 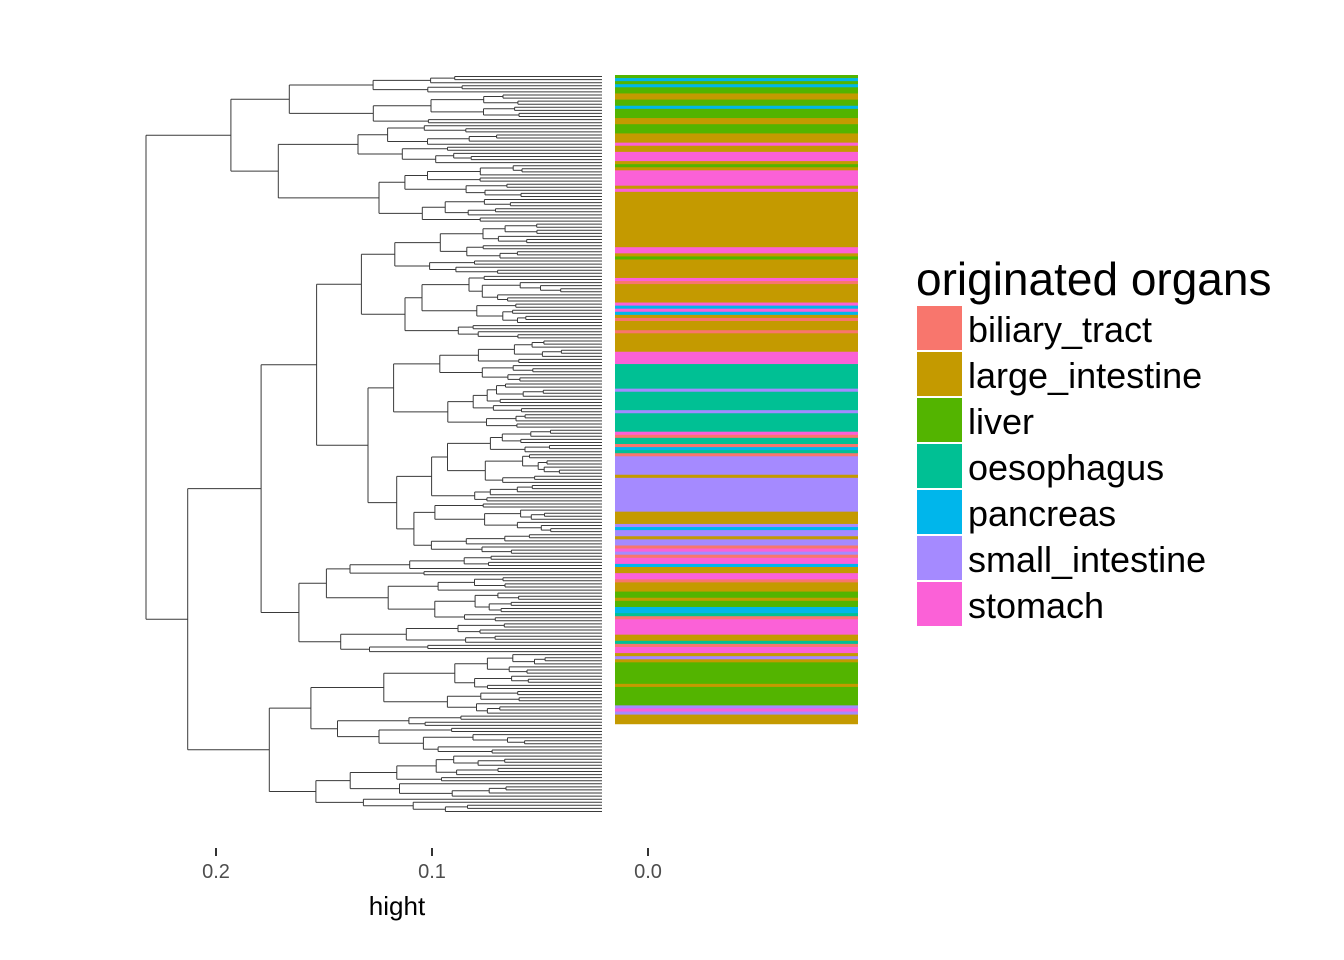 I want to click on x-tick-label: 0.0, so click(x=648, y=872).